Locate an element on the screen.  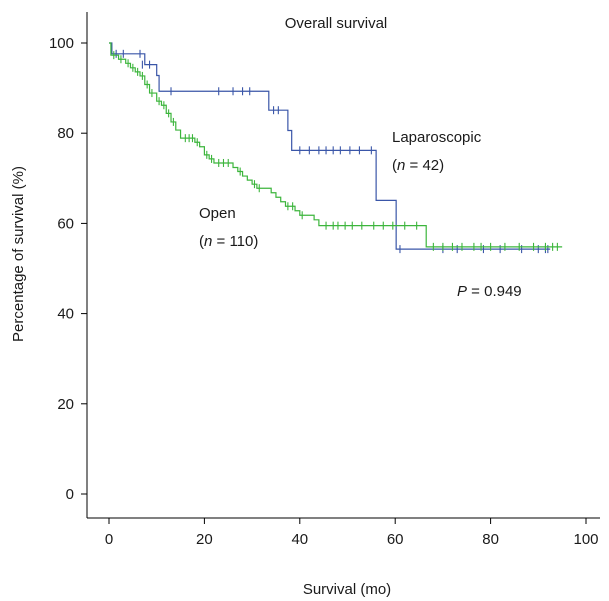
y-tick-label: 20 is located at coordinates (65, 404).